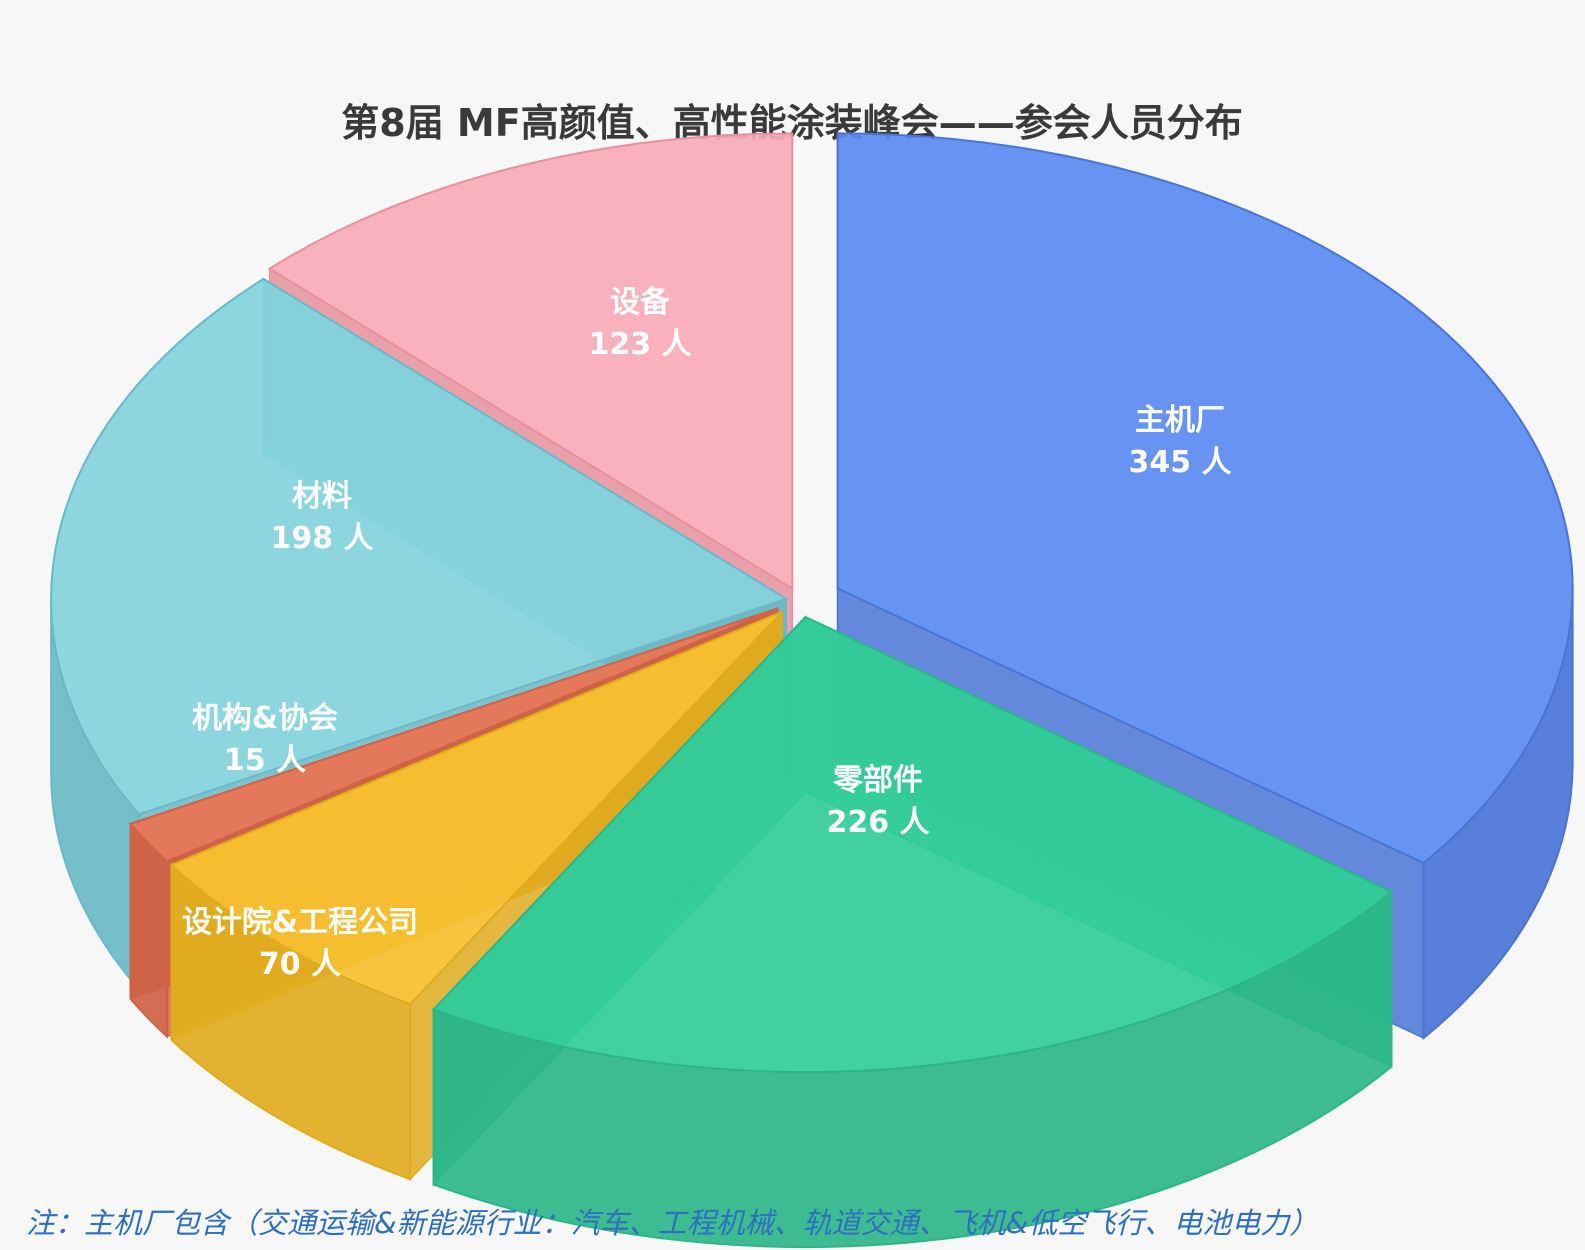  Describe the element at coordinates (878, 780) in the screenshot. I see `slice-label-1: 零部件` at that location.